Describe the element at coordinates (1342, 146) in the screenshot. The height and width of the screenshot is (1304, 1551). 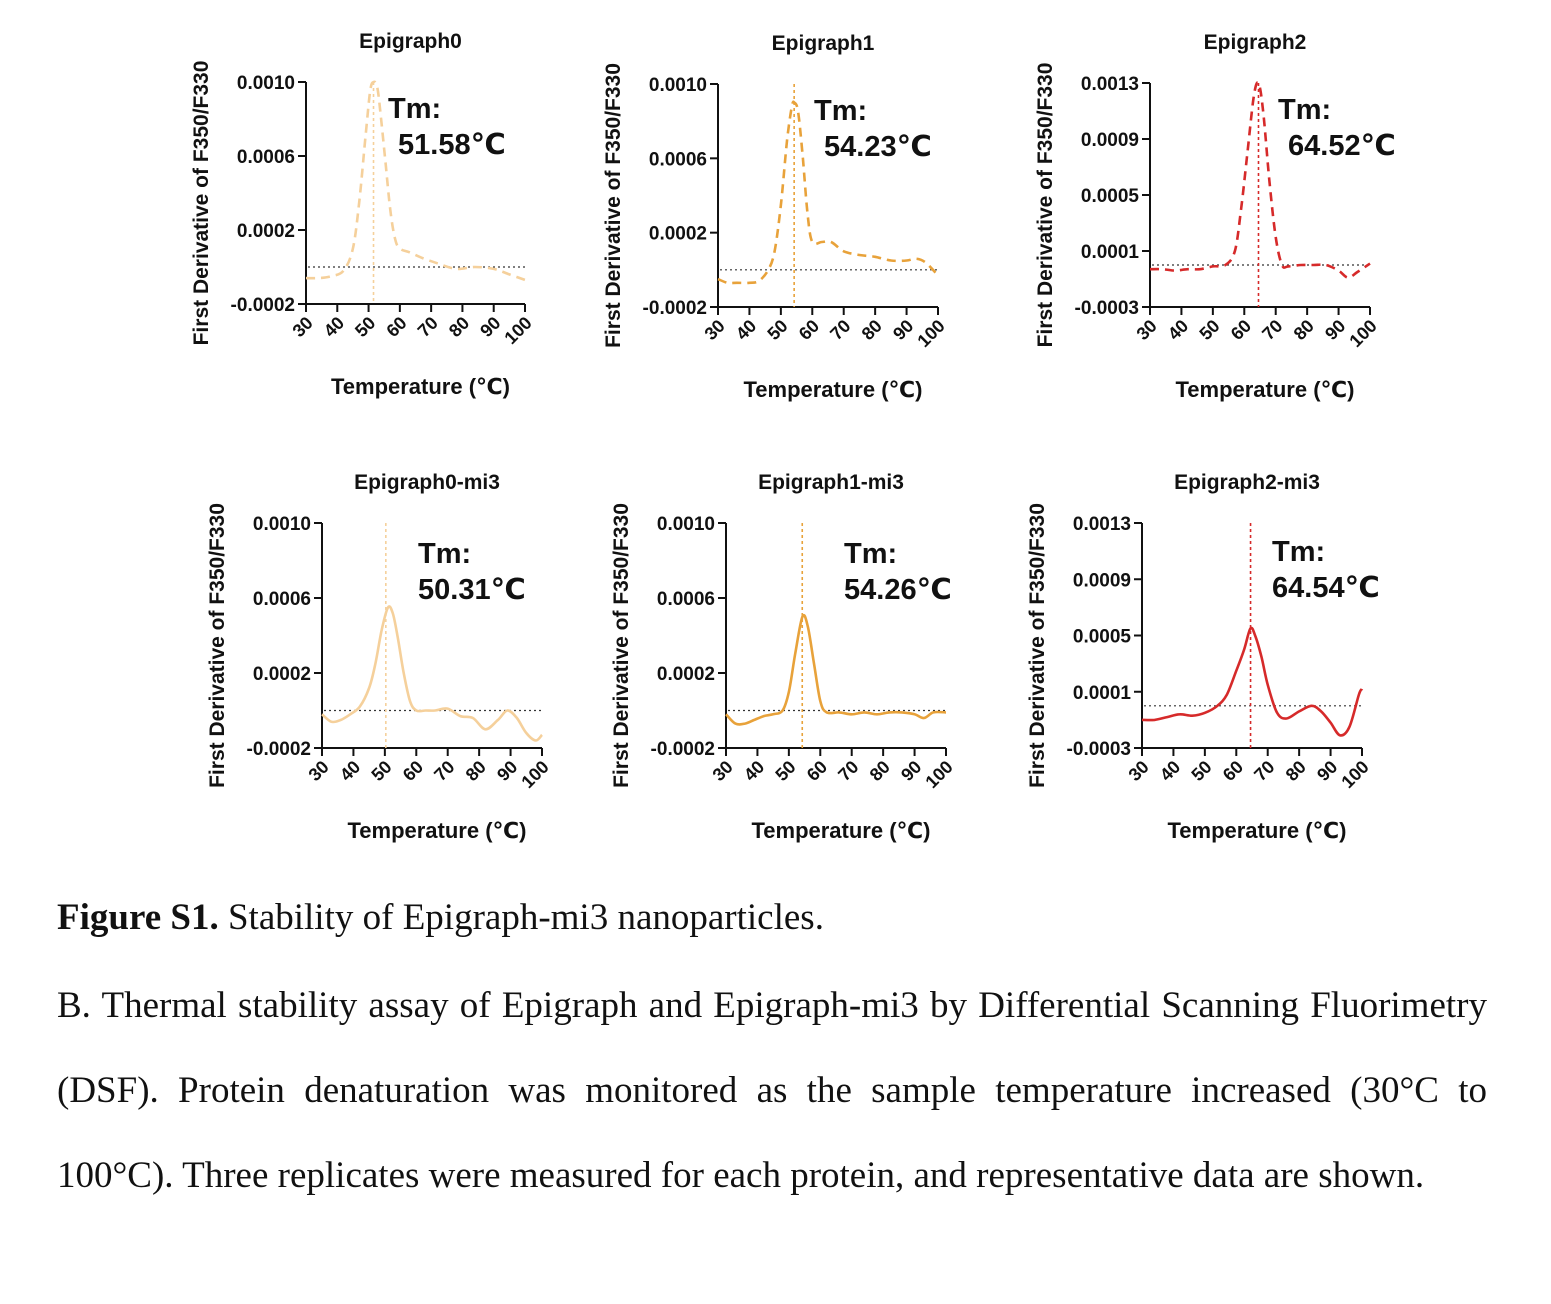
I see `tm-value: 64.52℃` at that location.